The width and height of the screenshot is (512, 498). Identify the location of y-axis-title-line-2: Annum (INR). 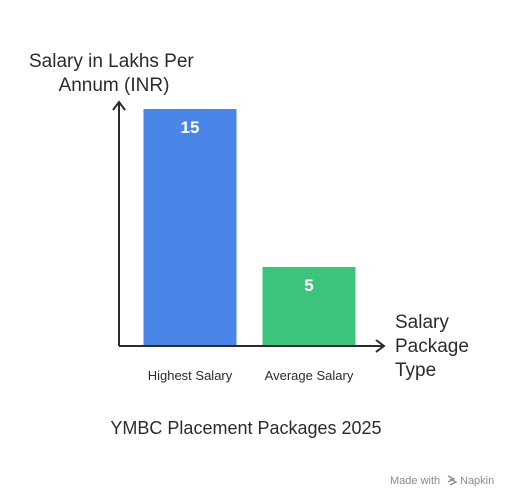
(114, 85).